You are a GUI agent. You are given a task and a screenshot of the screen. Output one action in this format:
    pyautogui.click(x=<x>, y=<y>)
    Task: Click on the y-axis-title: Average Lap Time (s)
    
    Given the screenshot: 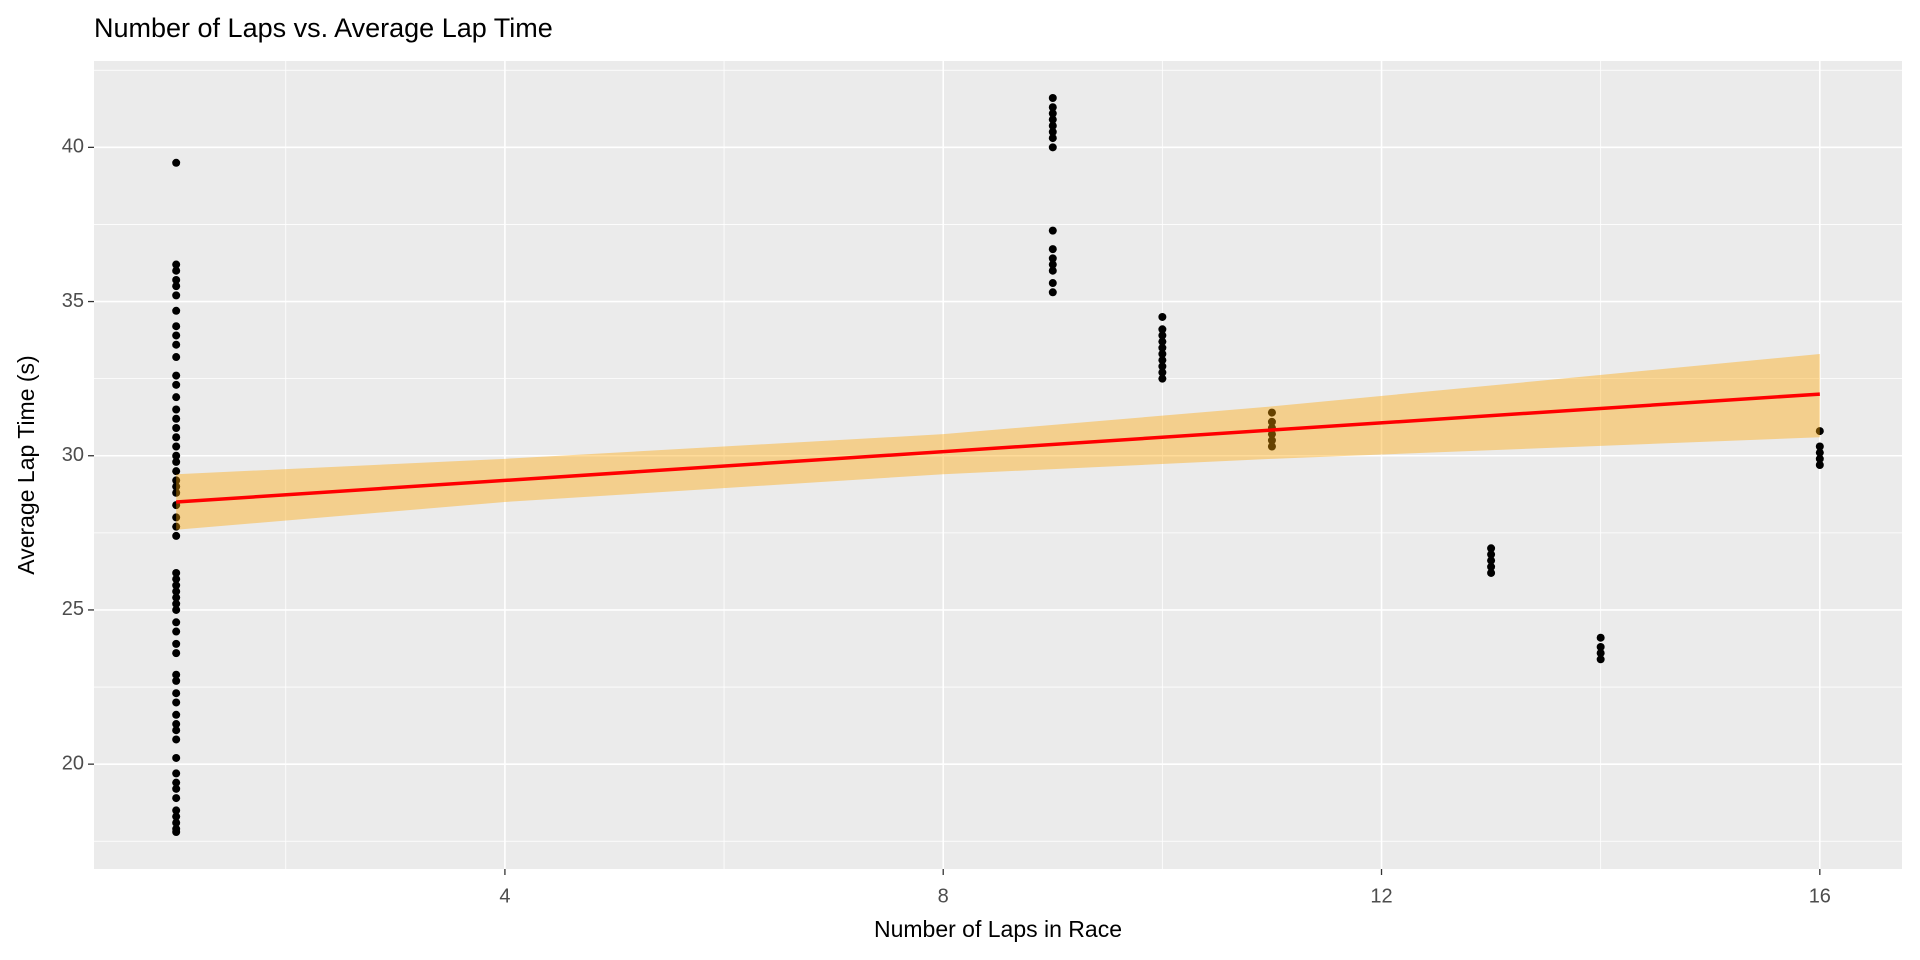 What is the action you would take?
    pyautogui.click(x=26, y=464)
    